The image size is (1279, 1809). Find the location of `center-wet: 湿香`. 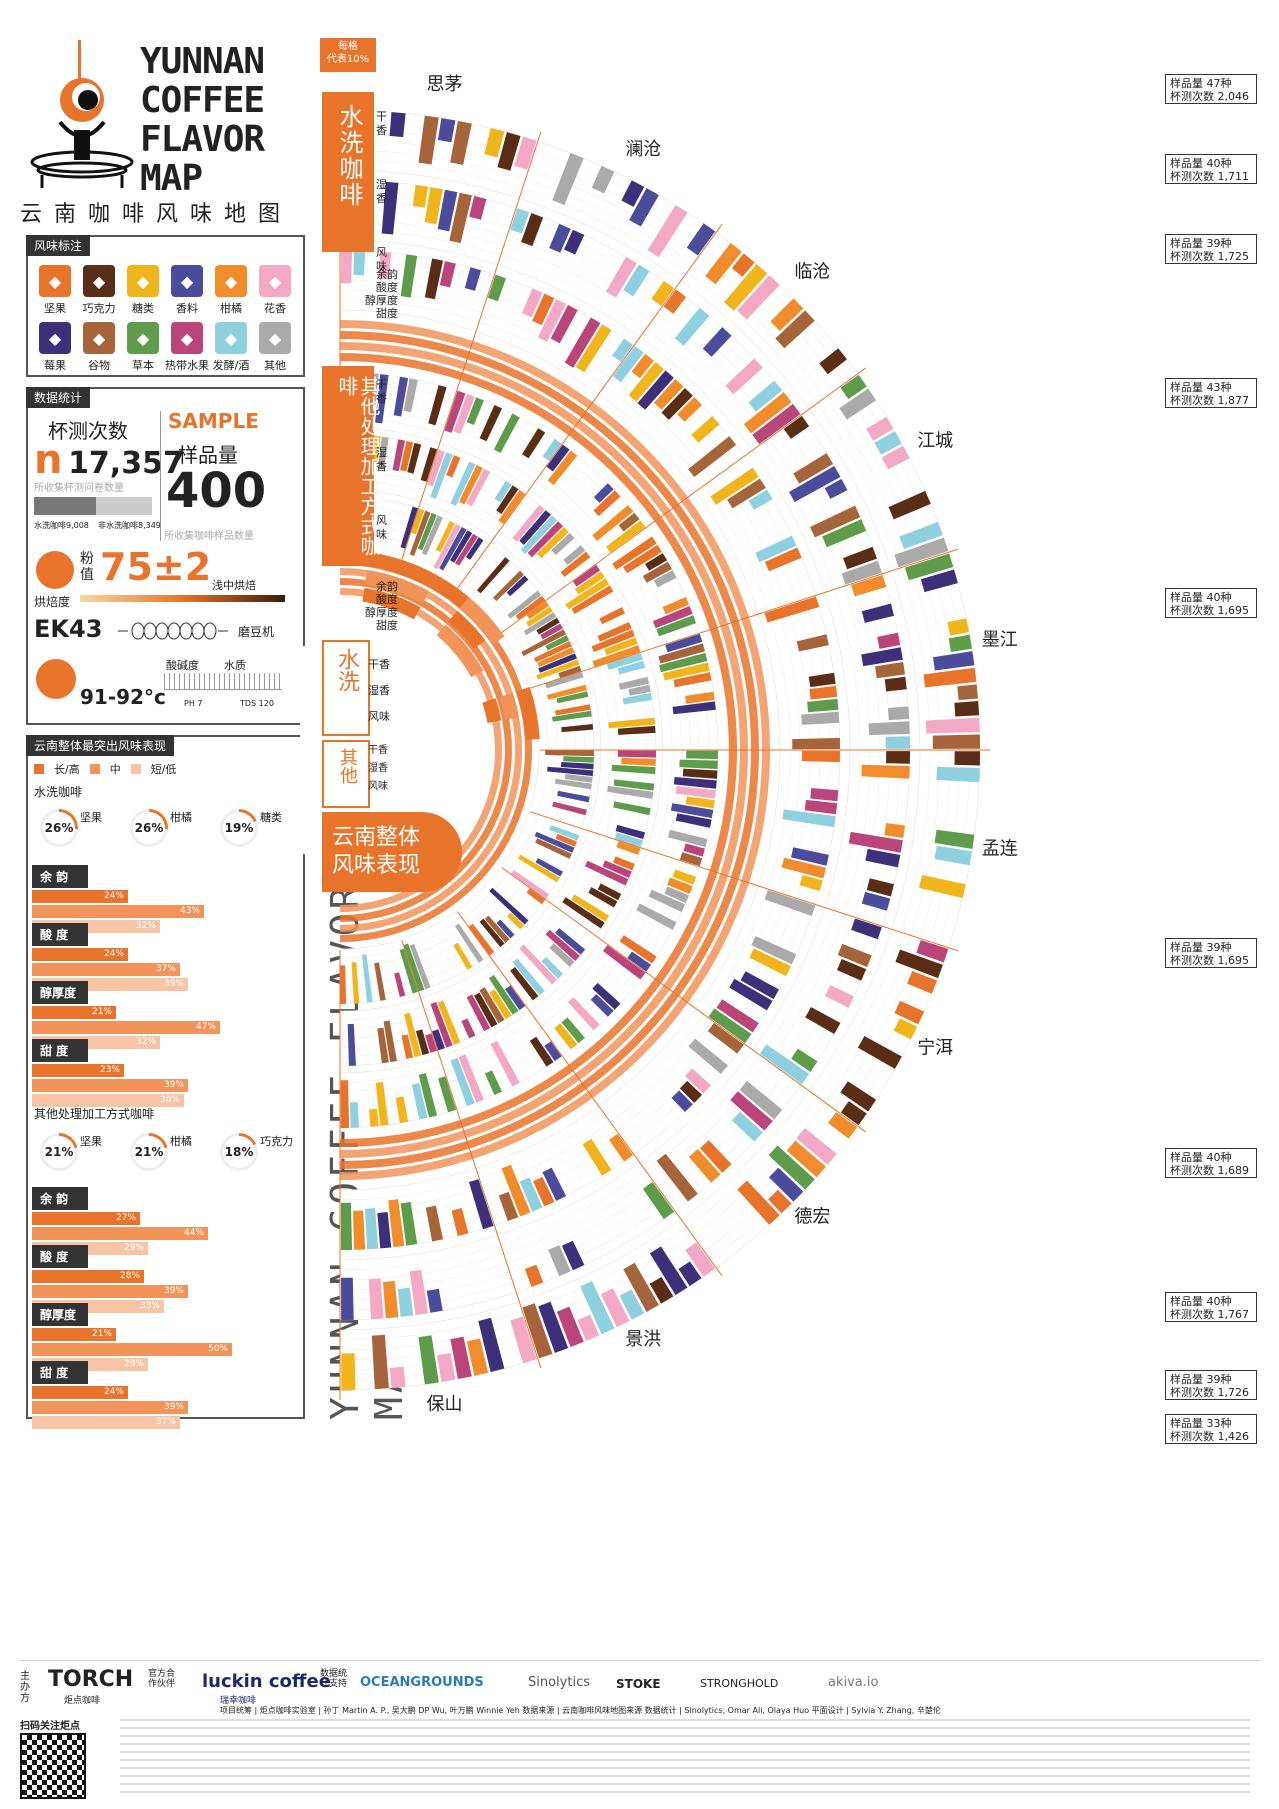

center-wet: 湿香 is located at coordinates (379, 690).